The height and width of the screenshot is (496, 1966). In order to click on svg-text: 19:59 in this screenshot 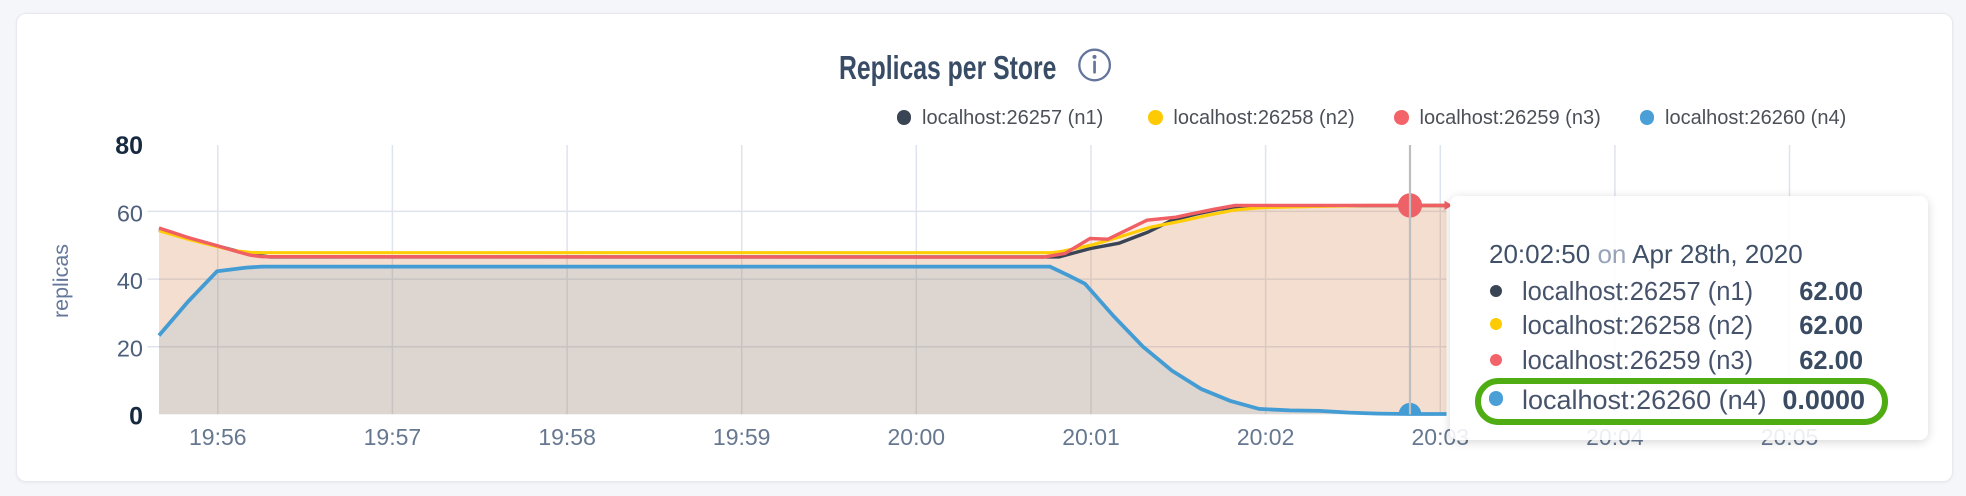, I will do `click(742, 437)`.